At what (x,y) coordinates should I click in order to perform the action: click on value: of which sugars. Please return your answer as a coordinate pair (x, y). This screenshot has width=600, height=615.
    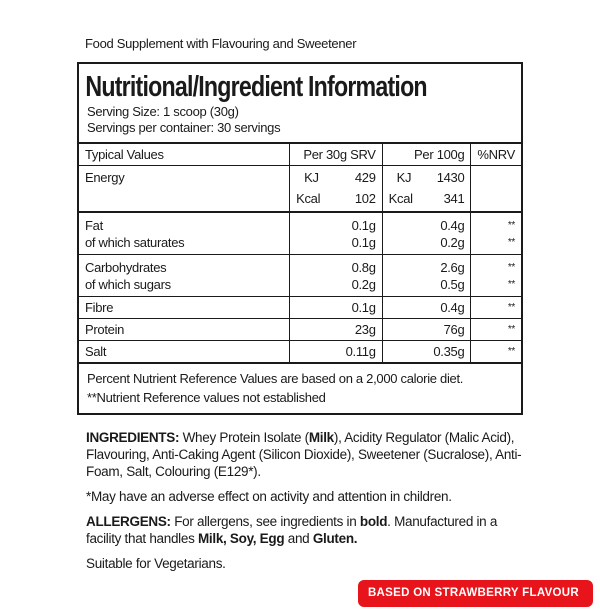
    Looking at the image, I should click on (128, 284).